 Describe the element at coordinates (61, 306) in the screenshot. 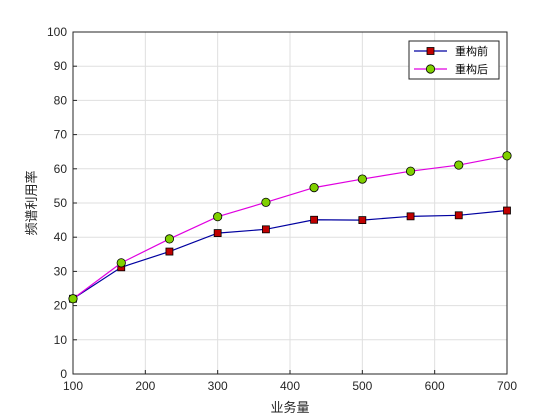

I see `y-tick-label: 20` at that location.